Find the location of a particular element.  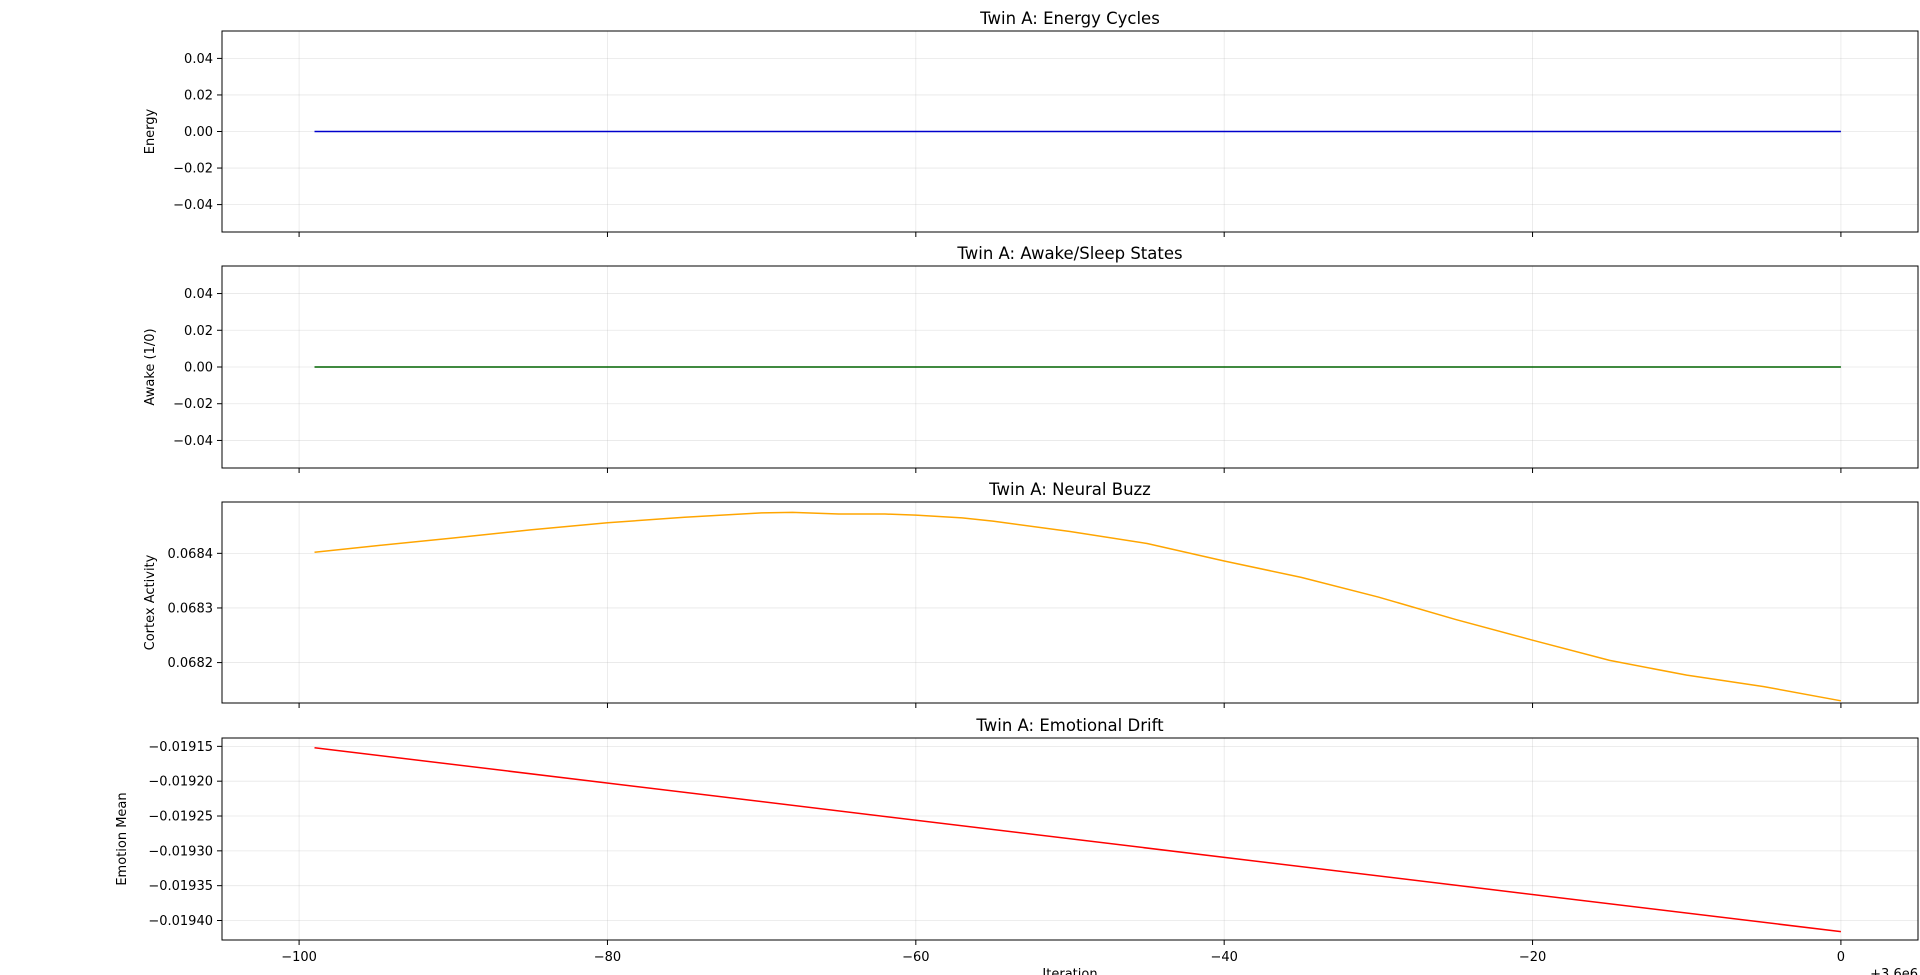

x-tick-label: −60 is located at coordinates (915, 957).